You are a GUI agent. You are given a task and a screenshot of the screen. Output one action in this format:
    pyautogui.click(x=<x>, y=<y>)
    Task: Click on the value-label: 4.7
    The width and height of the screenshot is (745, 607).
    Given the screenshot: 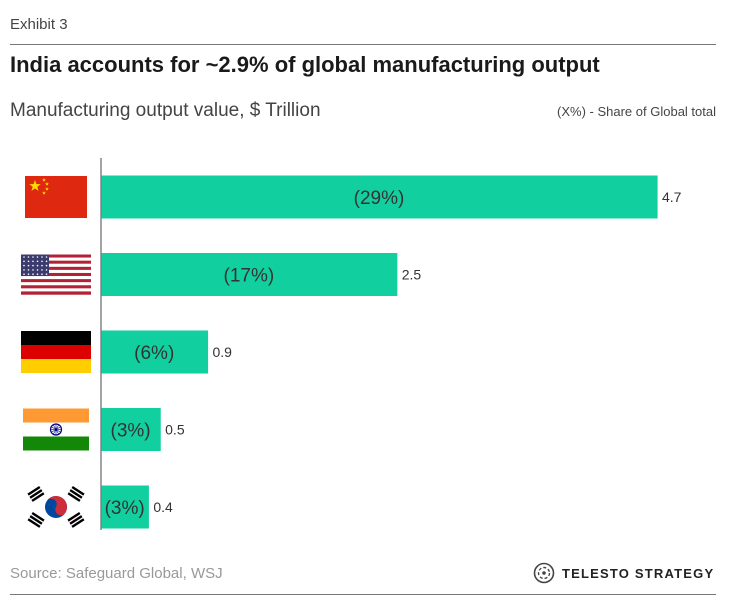 What is the action you would take?
    pyautogui.click(x=672, y=197)
    